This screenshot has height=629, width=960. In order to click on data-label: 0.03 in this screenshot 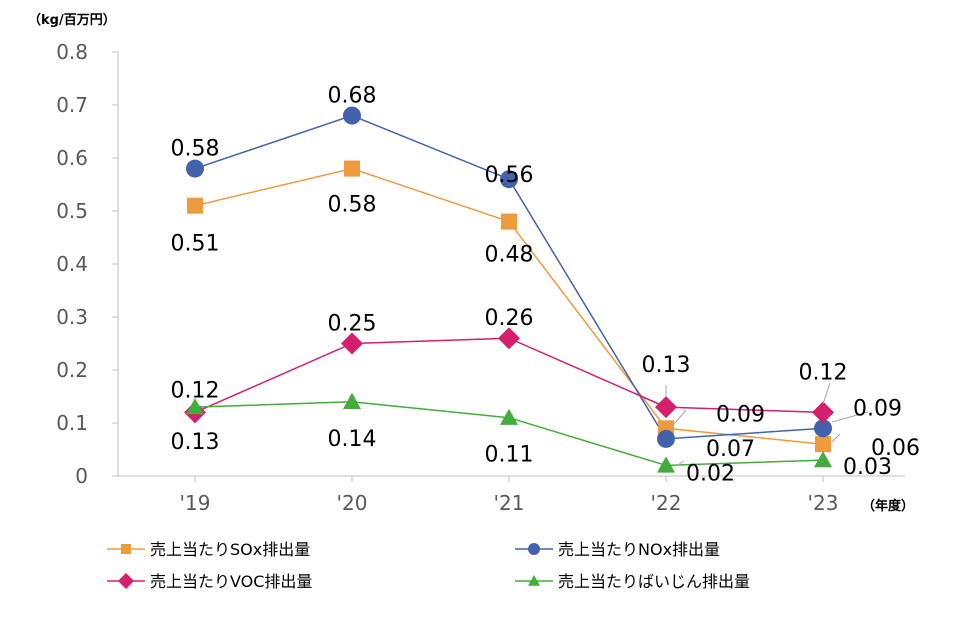, I will do `click(867, 467)`.